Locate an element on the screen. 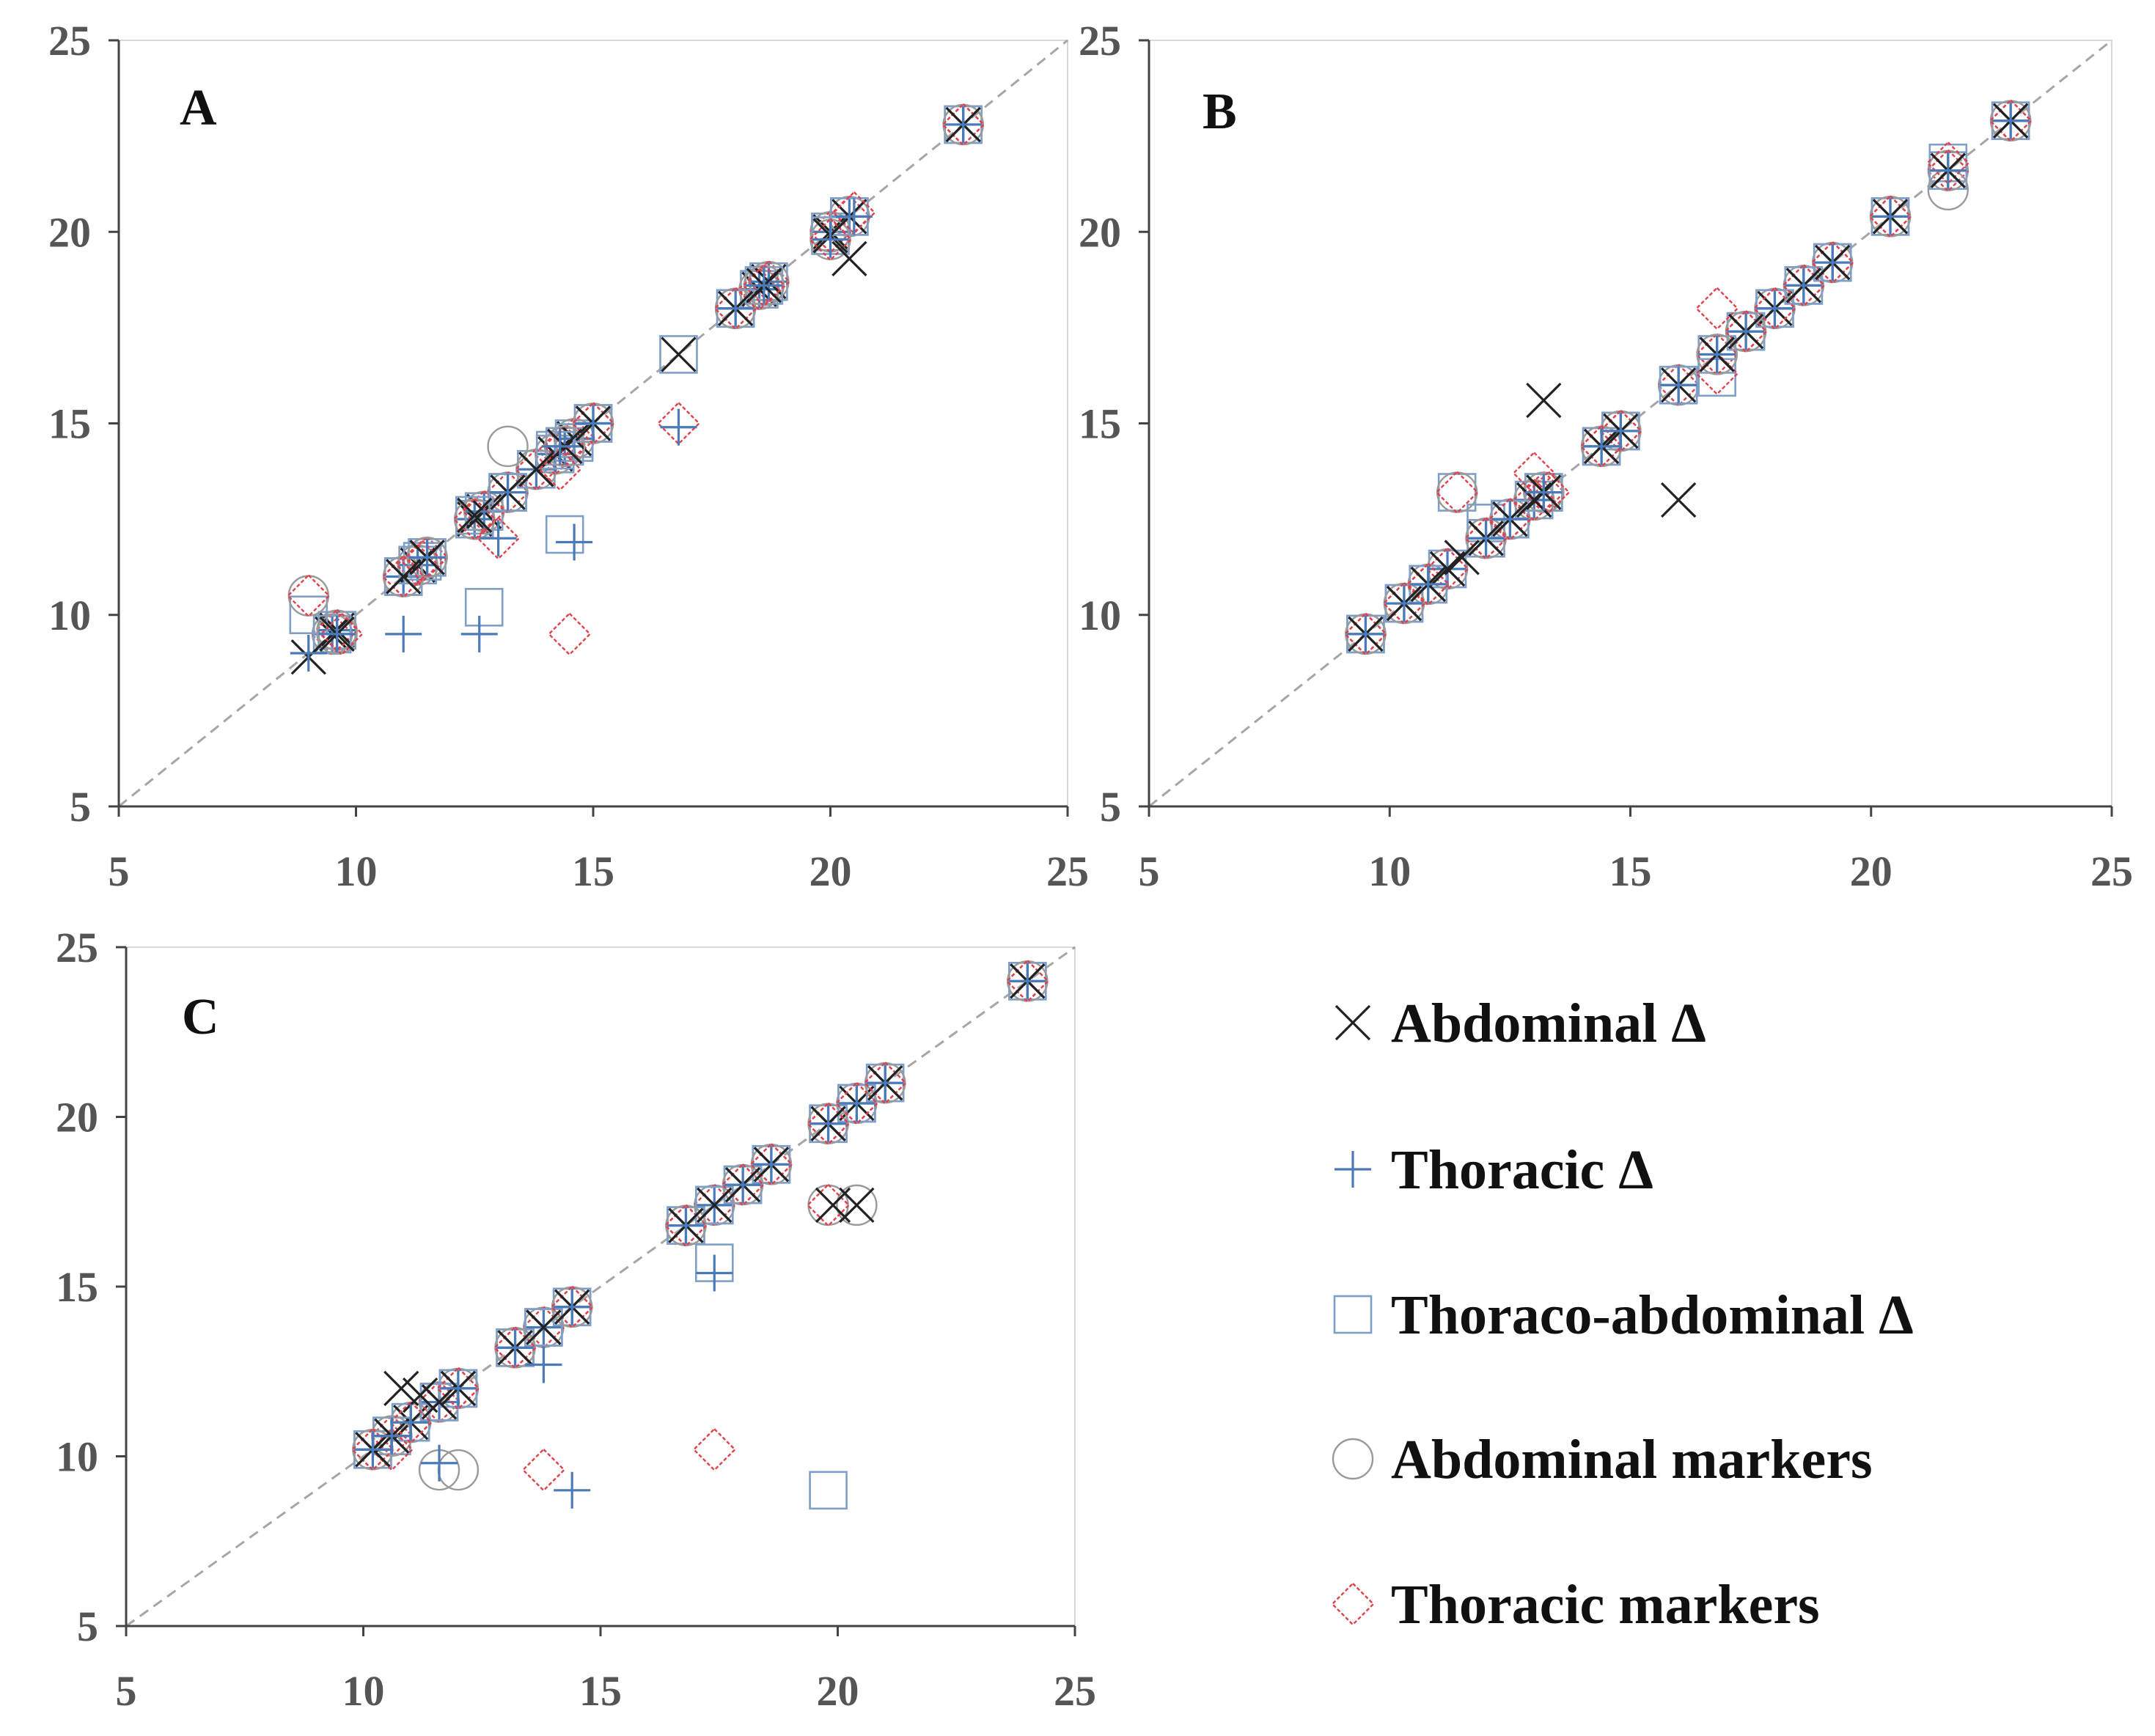  x-tick-label: 20 is located at coordinates (830, 871).